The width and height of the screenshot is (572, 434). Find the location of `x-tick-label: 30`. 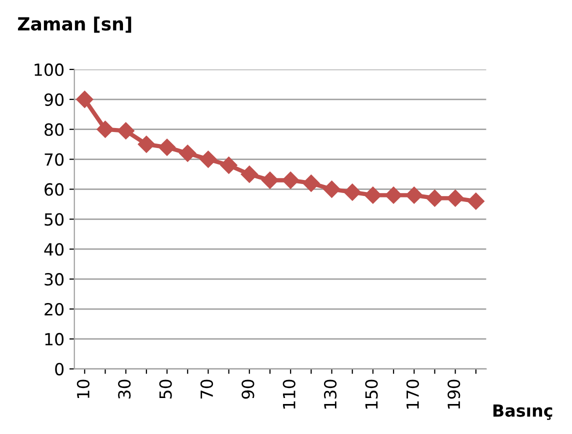

x-tick-label: 30 is located at coordinates (124, 389).